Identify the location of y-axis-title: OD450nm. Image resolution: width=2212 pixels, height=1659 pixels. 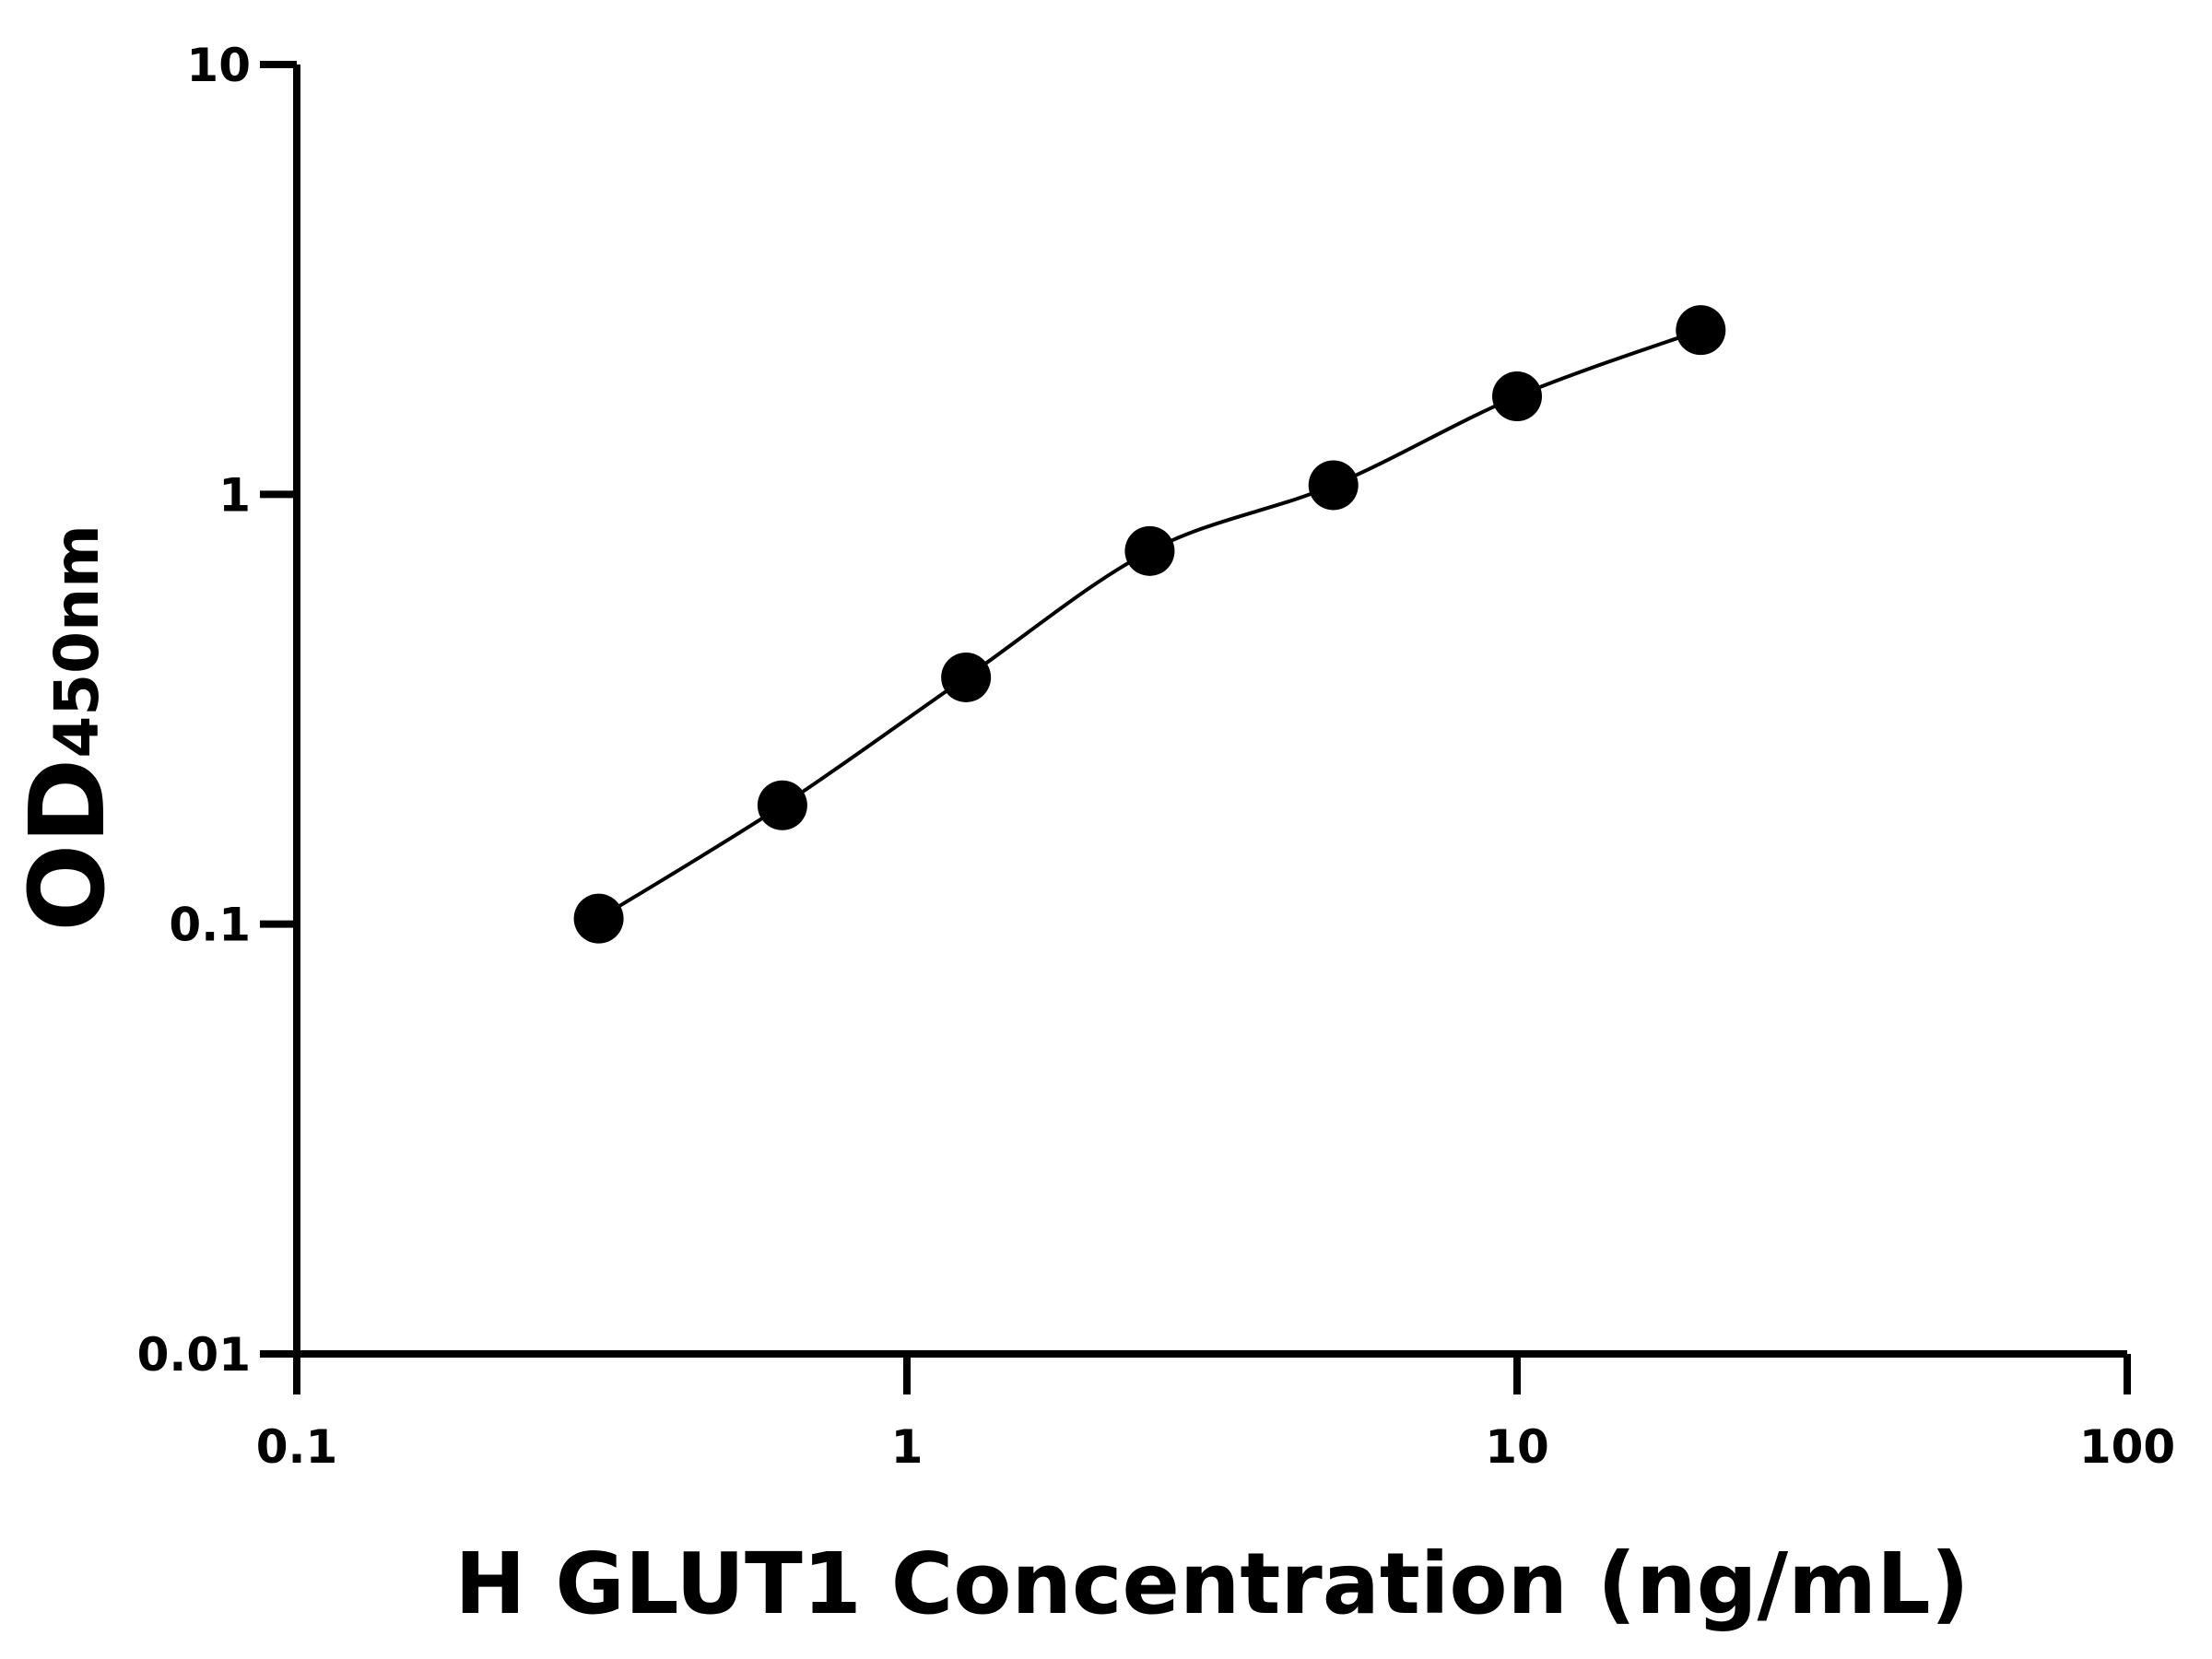
(68, 728).